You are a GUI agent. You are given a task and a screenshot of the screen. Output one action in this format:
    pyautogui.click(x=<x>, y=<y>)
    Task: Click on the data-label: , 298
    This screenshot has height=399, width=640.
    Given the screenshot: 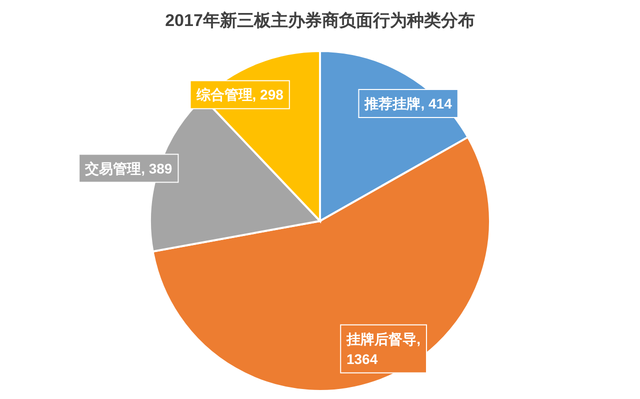 What is the action you would take?
    pyautogui.click(x=268, y=94)
    